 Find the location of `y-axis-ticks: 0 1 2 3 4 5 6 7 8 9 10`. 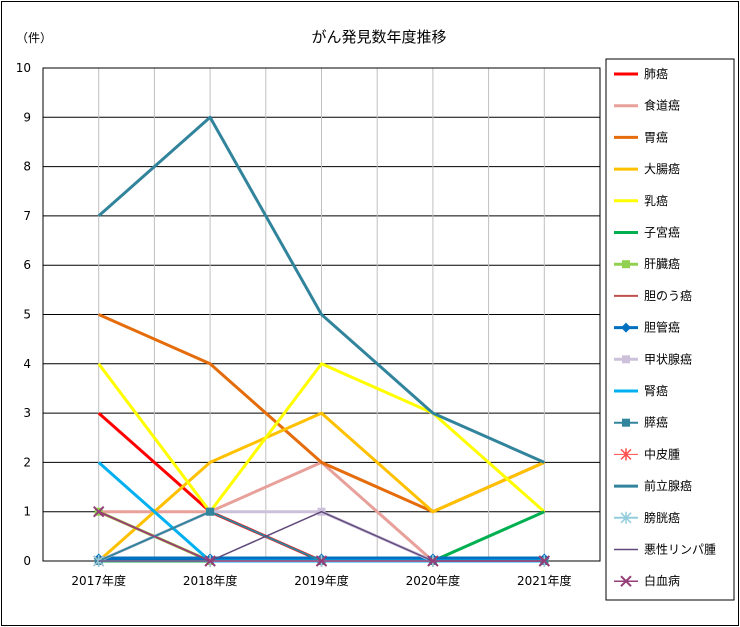

y-axis-ticks: 0 1 2 3 4 5 6 7 8 9 10 is located at coordinates (23, 314).